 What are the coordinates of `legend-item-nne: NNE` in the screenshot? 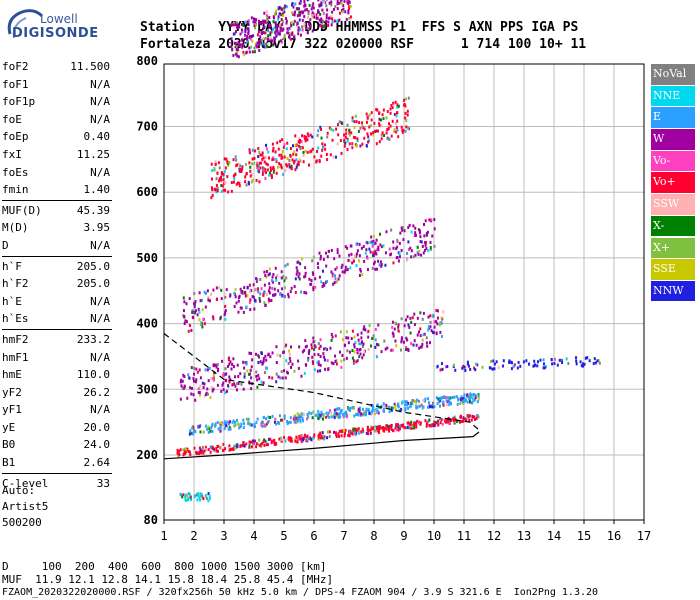 It's located at (673, 96).